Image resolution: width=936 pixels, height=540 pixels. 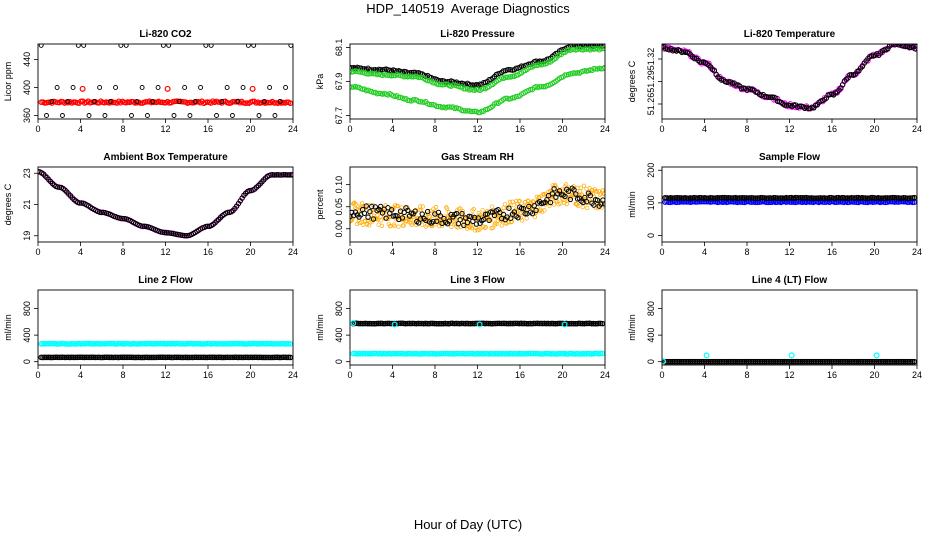 I want to click on plot-frame, so click(x=477, y=327).